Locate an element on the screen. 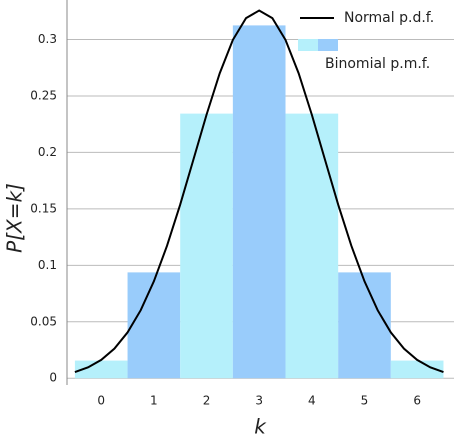  x-tick-label: 2 is located at coordinates (207, 401).